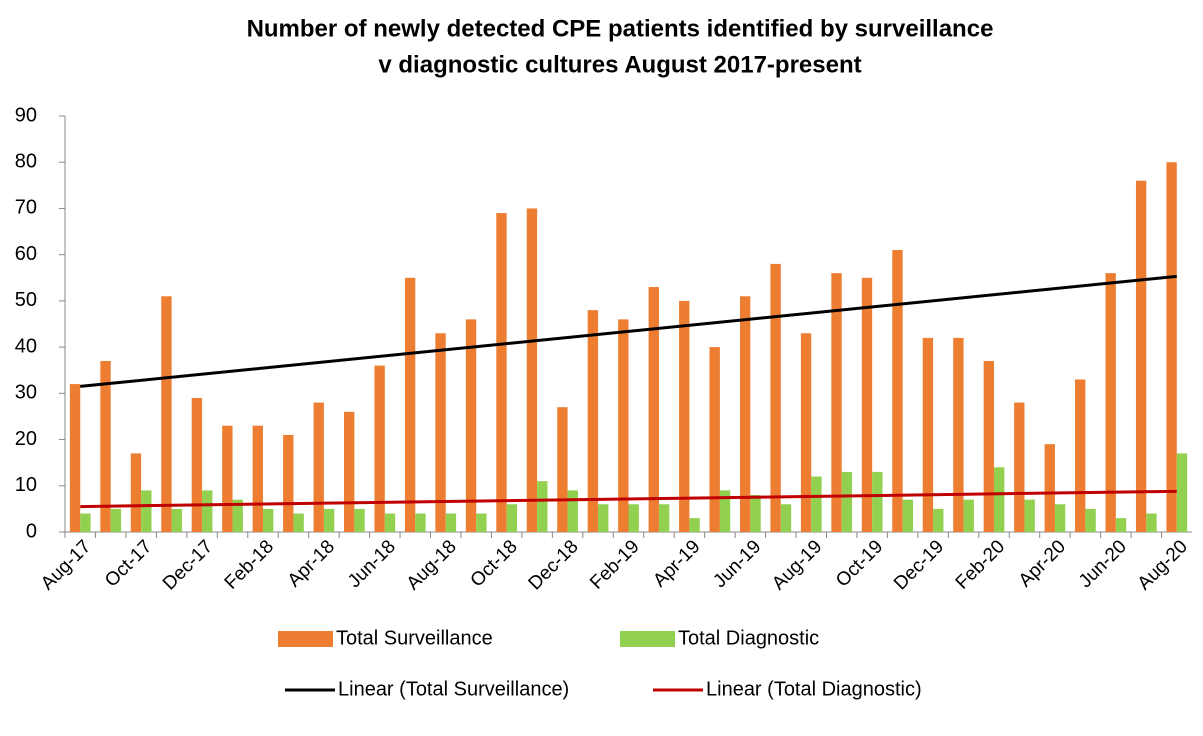 This screenshot has height=736, width=1203. I want to click on legend-label: Total Surveillance, so click(414, 638).